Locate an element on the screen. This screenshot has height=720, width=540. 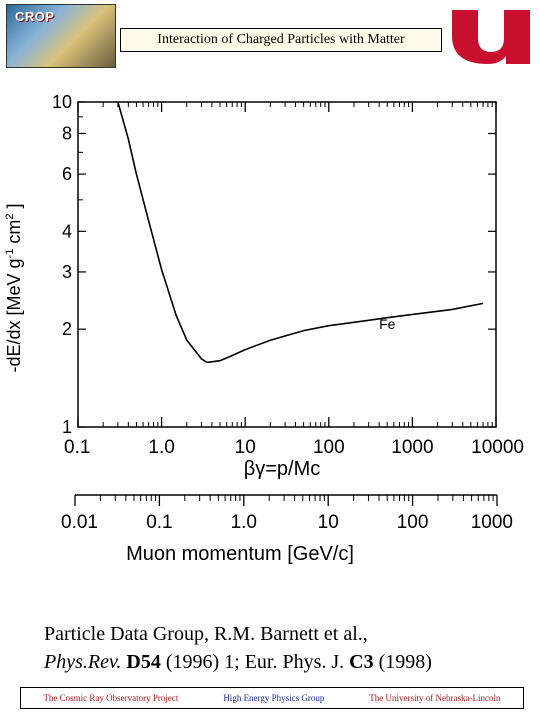
y-tick-label: 1 is located at coordinates (67, 427).